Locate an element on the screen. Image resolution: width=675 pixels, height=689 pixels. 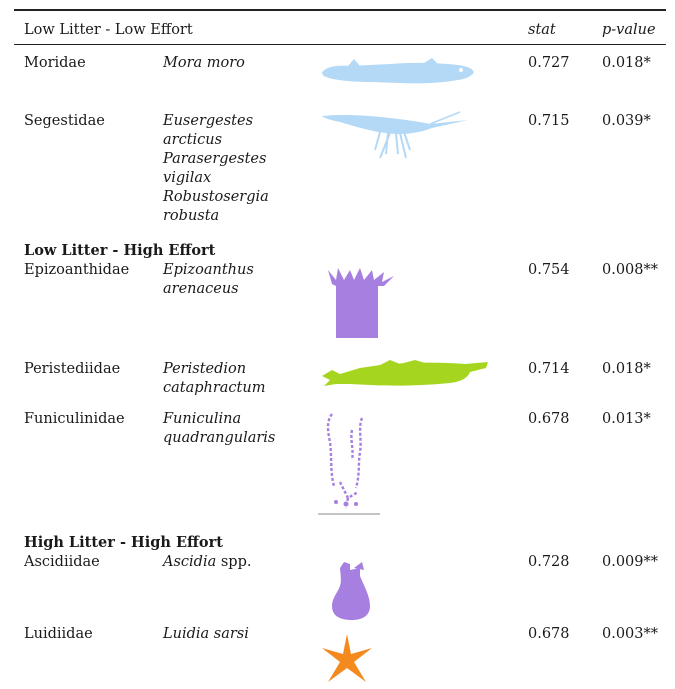
species-line: quadrangularis is located at coordinates (219, 438).